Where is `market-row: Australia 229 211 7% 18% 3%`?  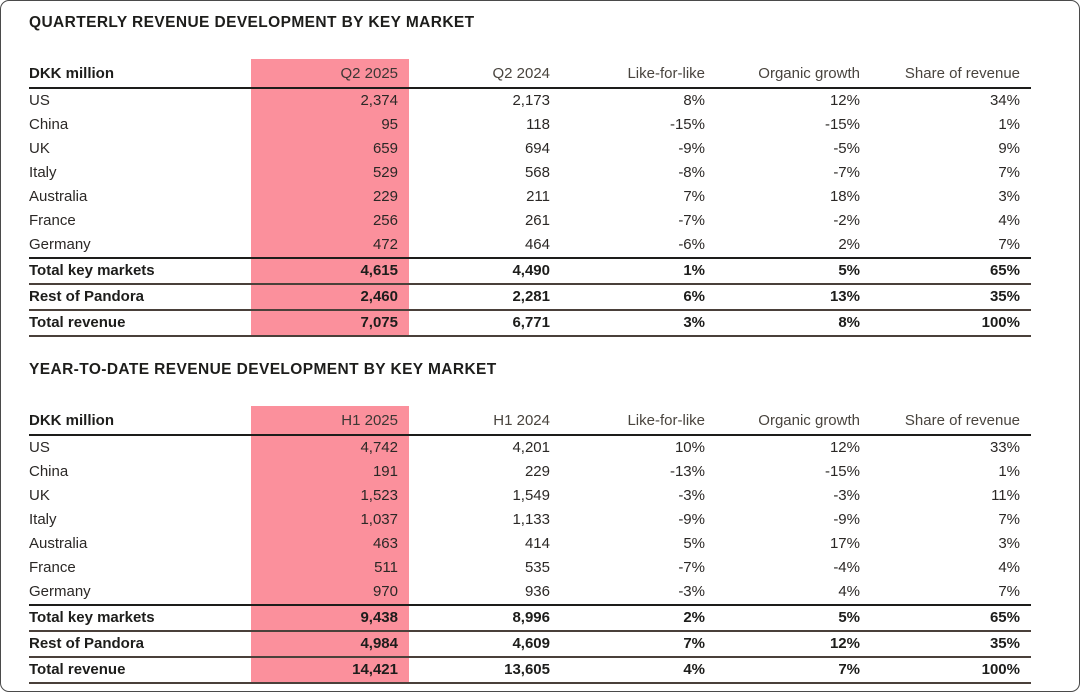
market-row: Australia 229 211 7% 18% 3% is located at coordinates (530, 197).